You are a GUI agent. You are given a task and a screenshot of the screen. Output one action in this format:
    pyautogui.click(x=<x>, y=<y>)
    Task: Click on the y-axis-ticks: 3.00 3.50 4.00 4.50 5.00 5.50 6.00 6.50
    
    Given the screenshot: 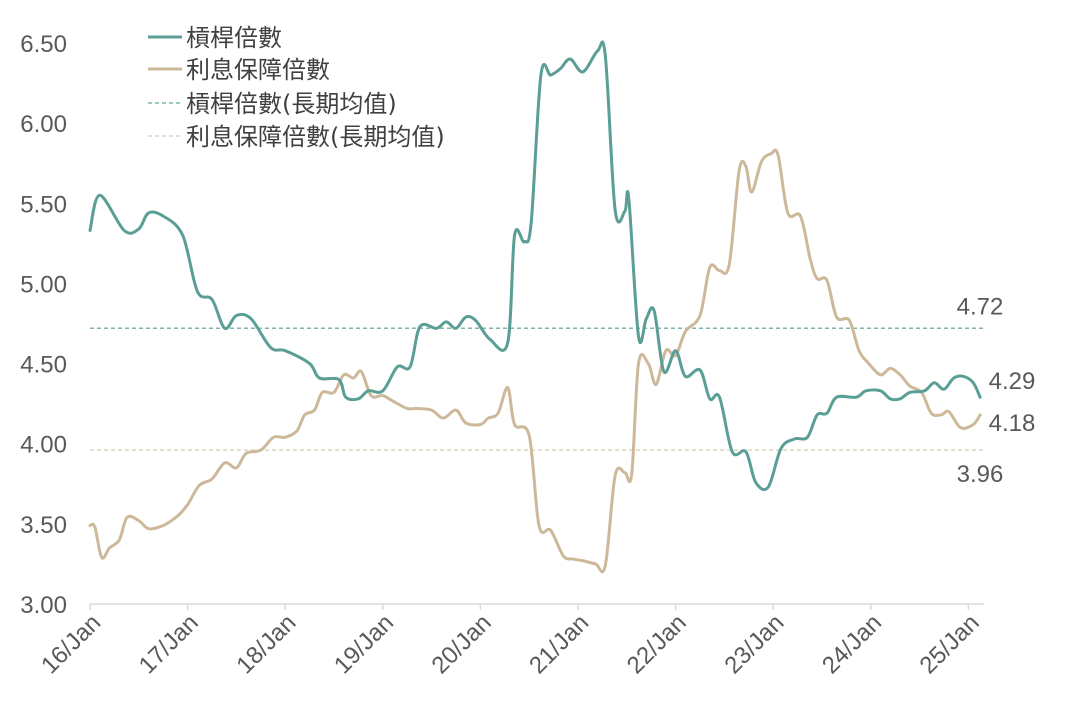 What is the action you would take?
    pyautogui.click(x=43, y=325)
    